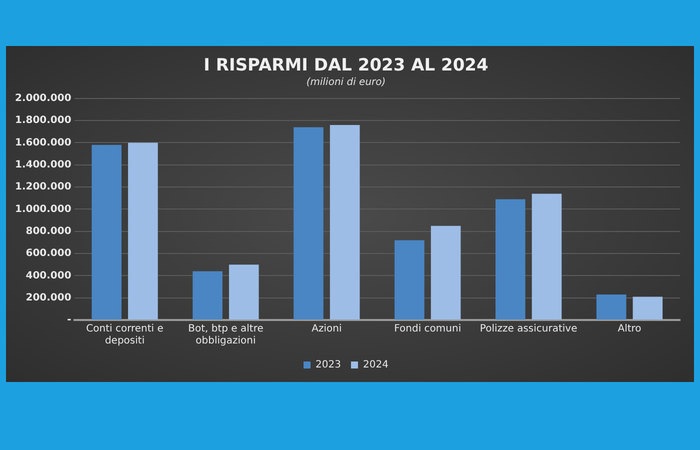 This screenshot has width=700, height=450. What do you see at coordinates (43, 187) in the screenshot?
I see `y-tick-label: 1.200.000` at bounding box center [43, 187].